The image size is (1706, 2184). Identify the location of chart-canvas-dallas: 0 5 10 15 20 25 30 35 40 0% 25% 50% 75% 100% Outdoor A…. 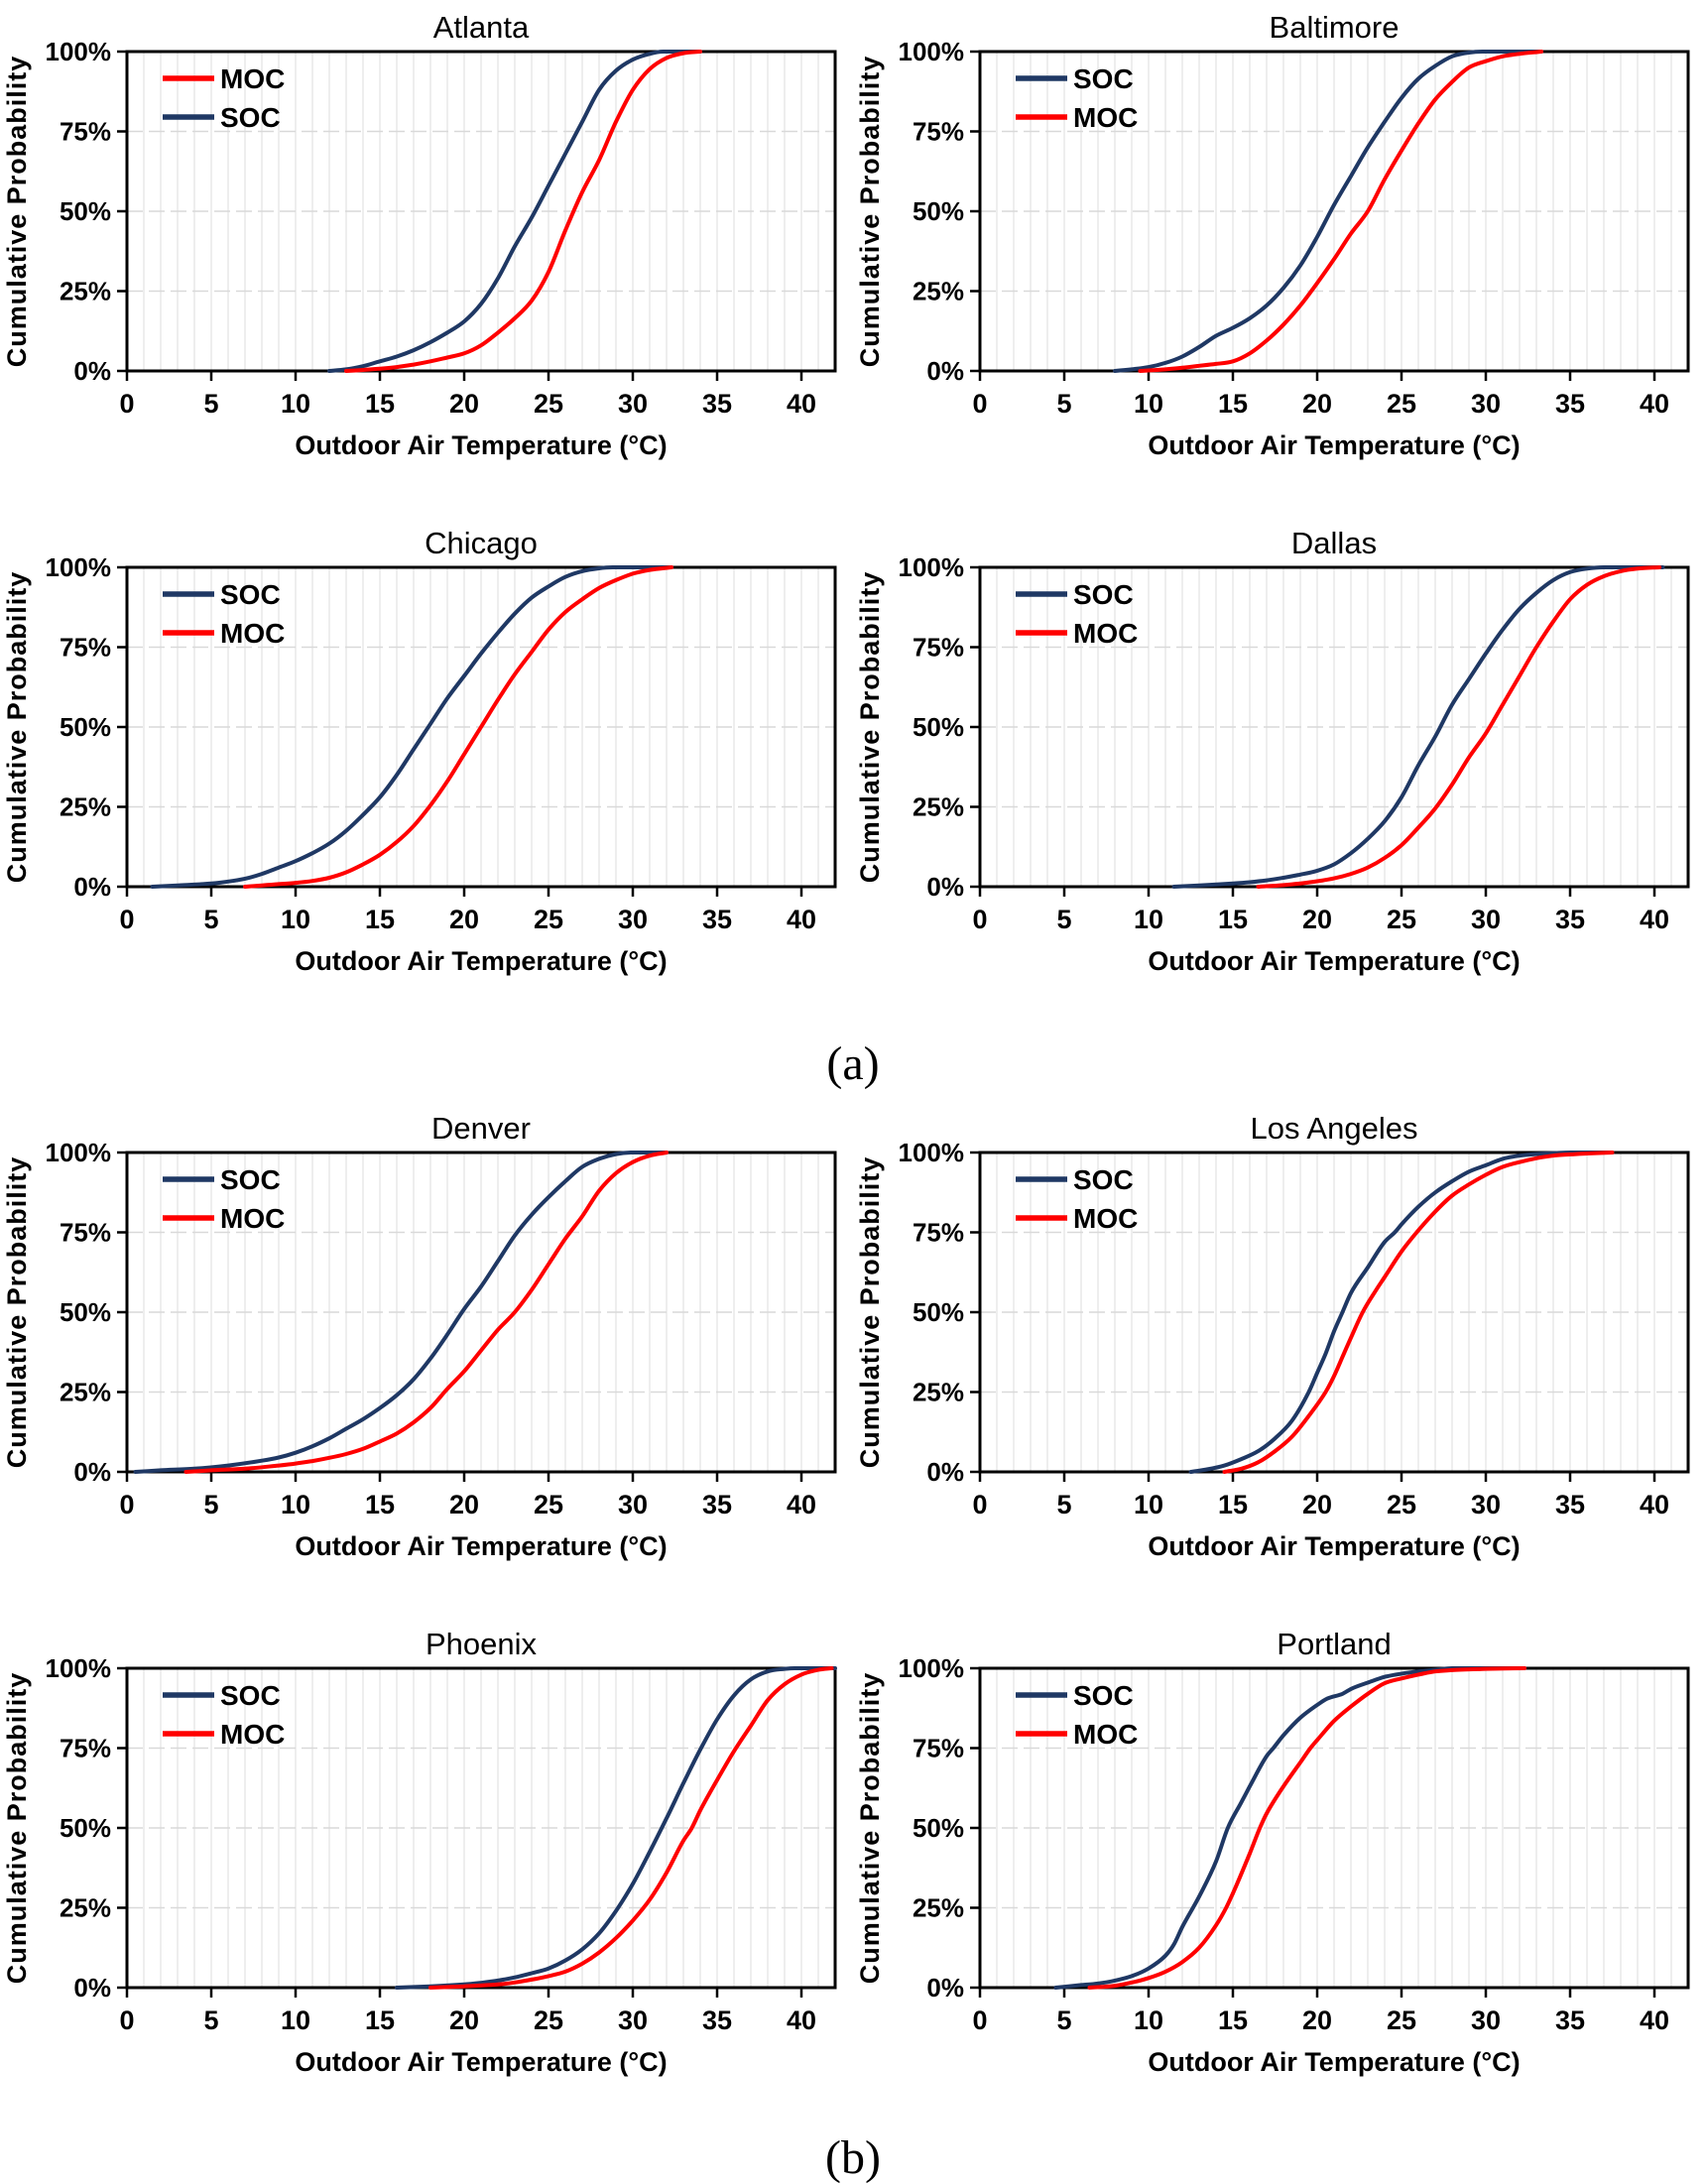
(1272, 751).